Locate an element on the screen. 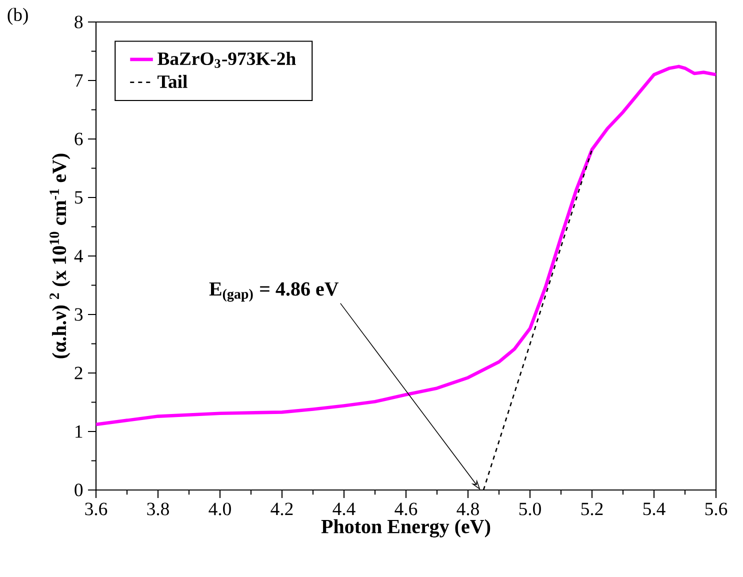  x-tick-label: 5.2 is located at coordinates (592, 509).